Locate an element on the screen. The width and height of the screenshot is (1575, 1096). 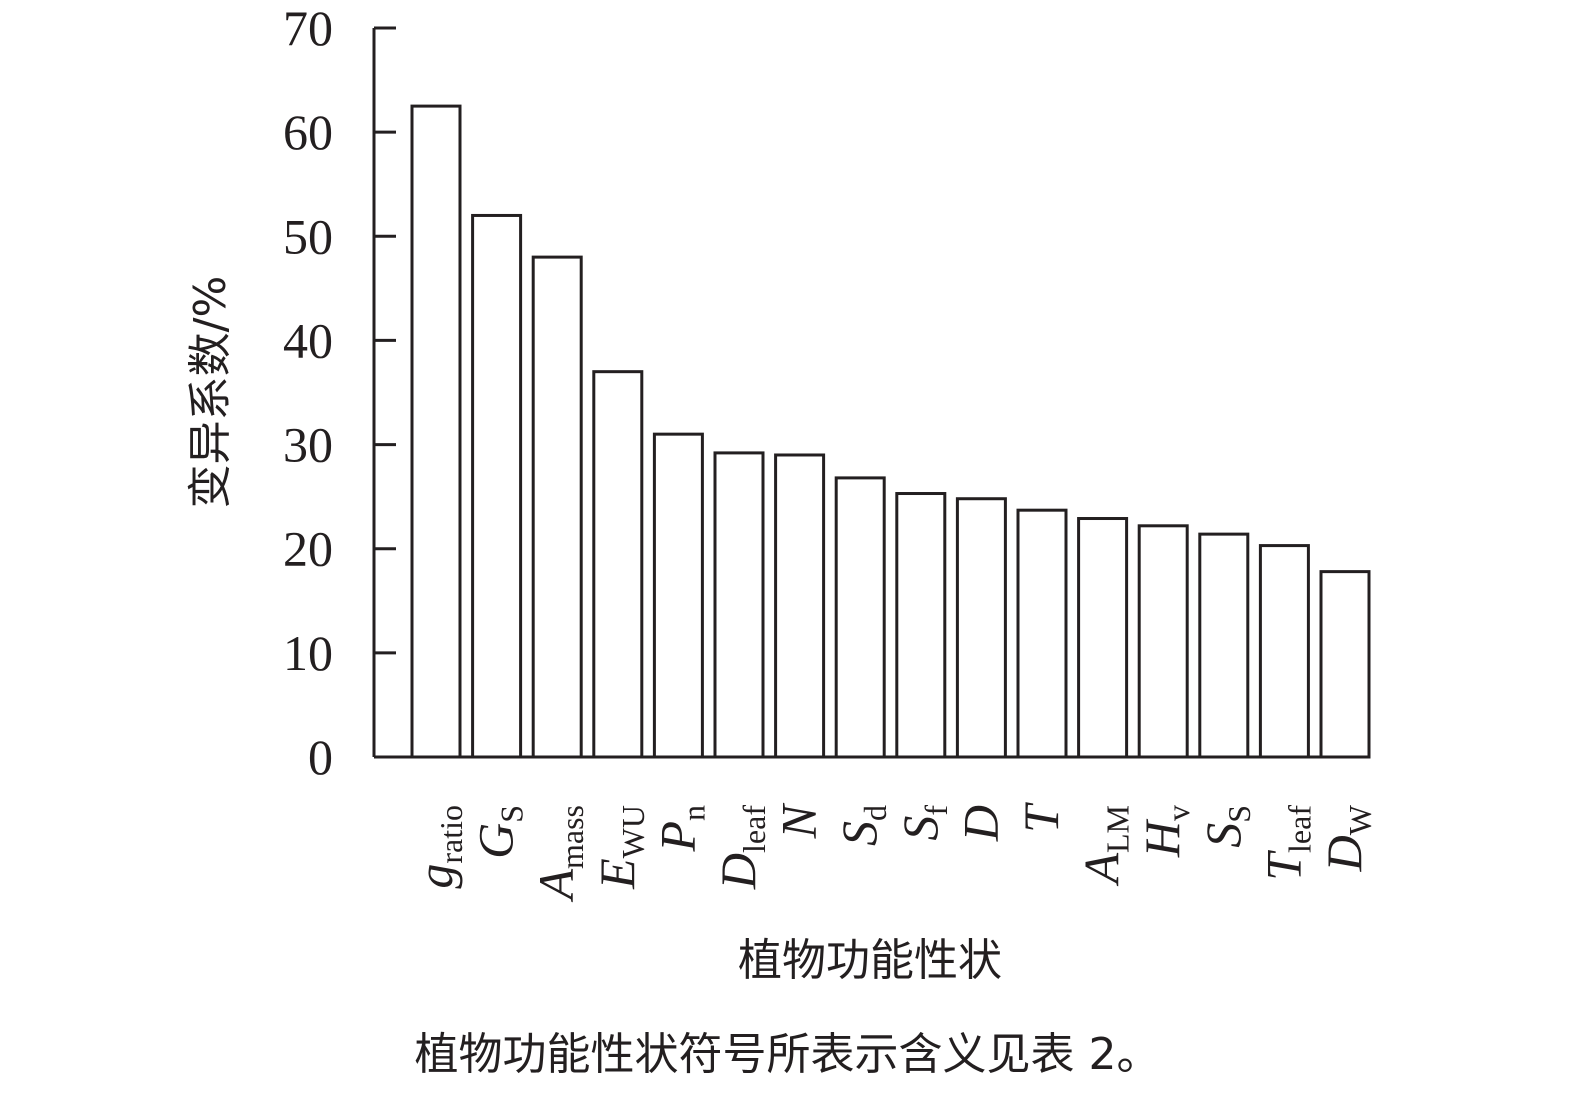
y-tick-label: 0 is located at coordinates (320, 757).